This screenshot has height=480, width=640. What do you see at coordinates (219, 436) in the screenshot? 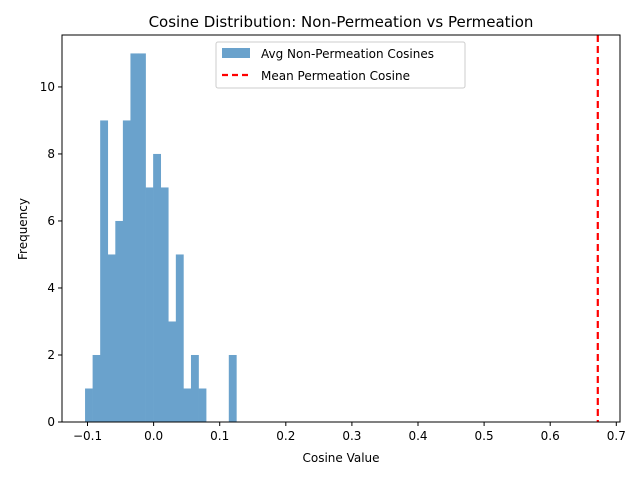
I see `x-tick-label: 0.1` at bounding box center [219, 436].